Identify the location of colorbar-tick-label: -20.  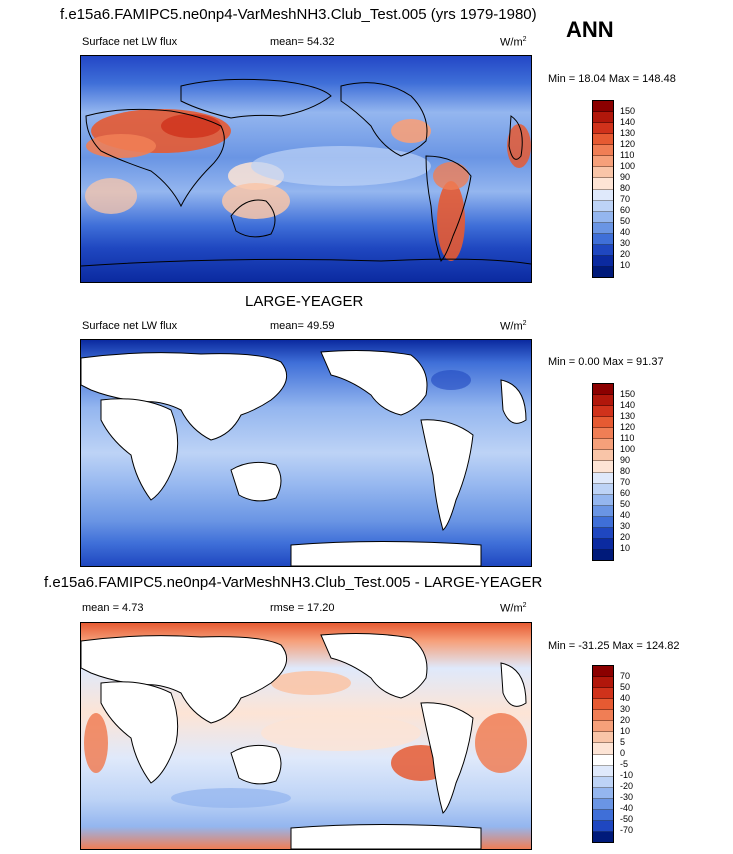
(627, 786).